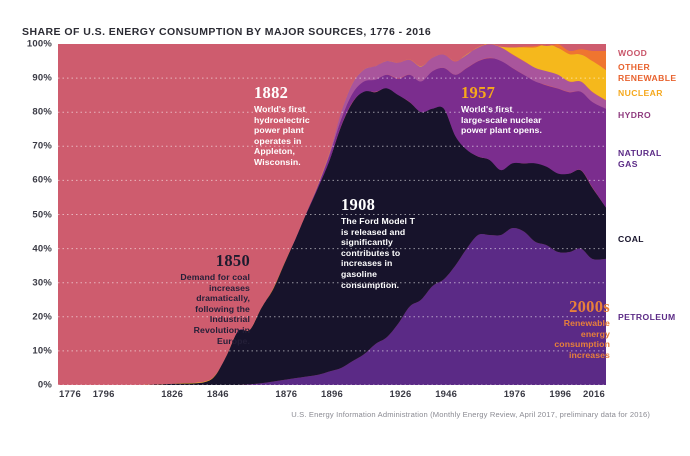  I want to click on x-tick-2016: 2016, so click(594, 394).